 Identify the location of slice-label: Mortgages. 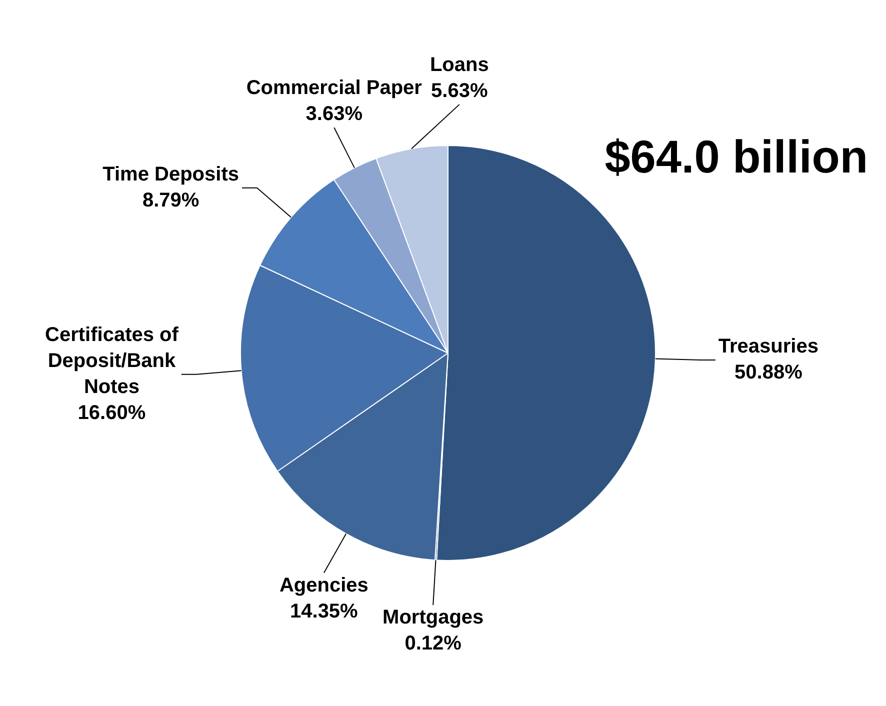
(433, 617).